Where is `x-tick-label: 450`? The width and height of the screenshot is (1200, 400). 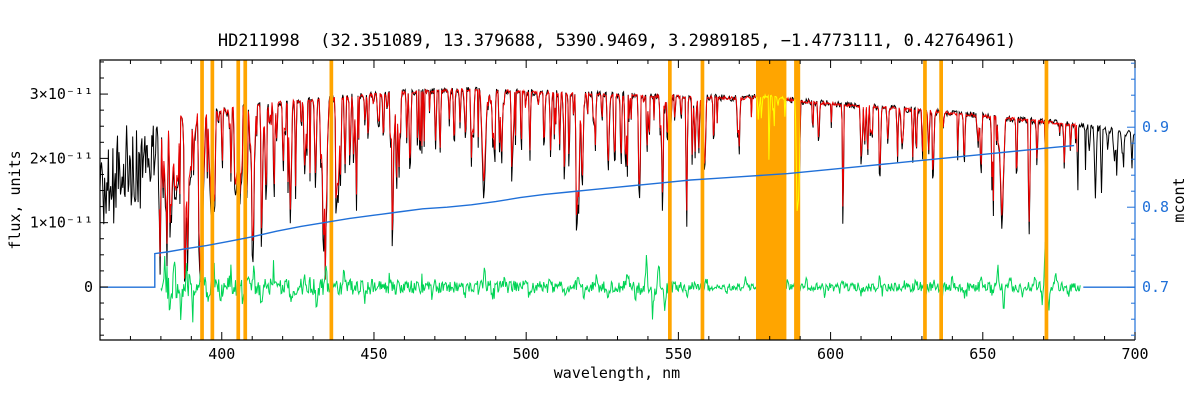 x-tick-label: 450 is located at coordinates (373, 354).